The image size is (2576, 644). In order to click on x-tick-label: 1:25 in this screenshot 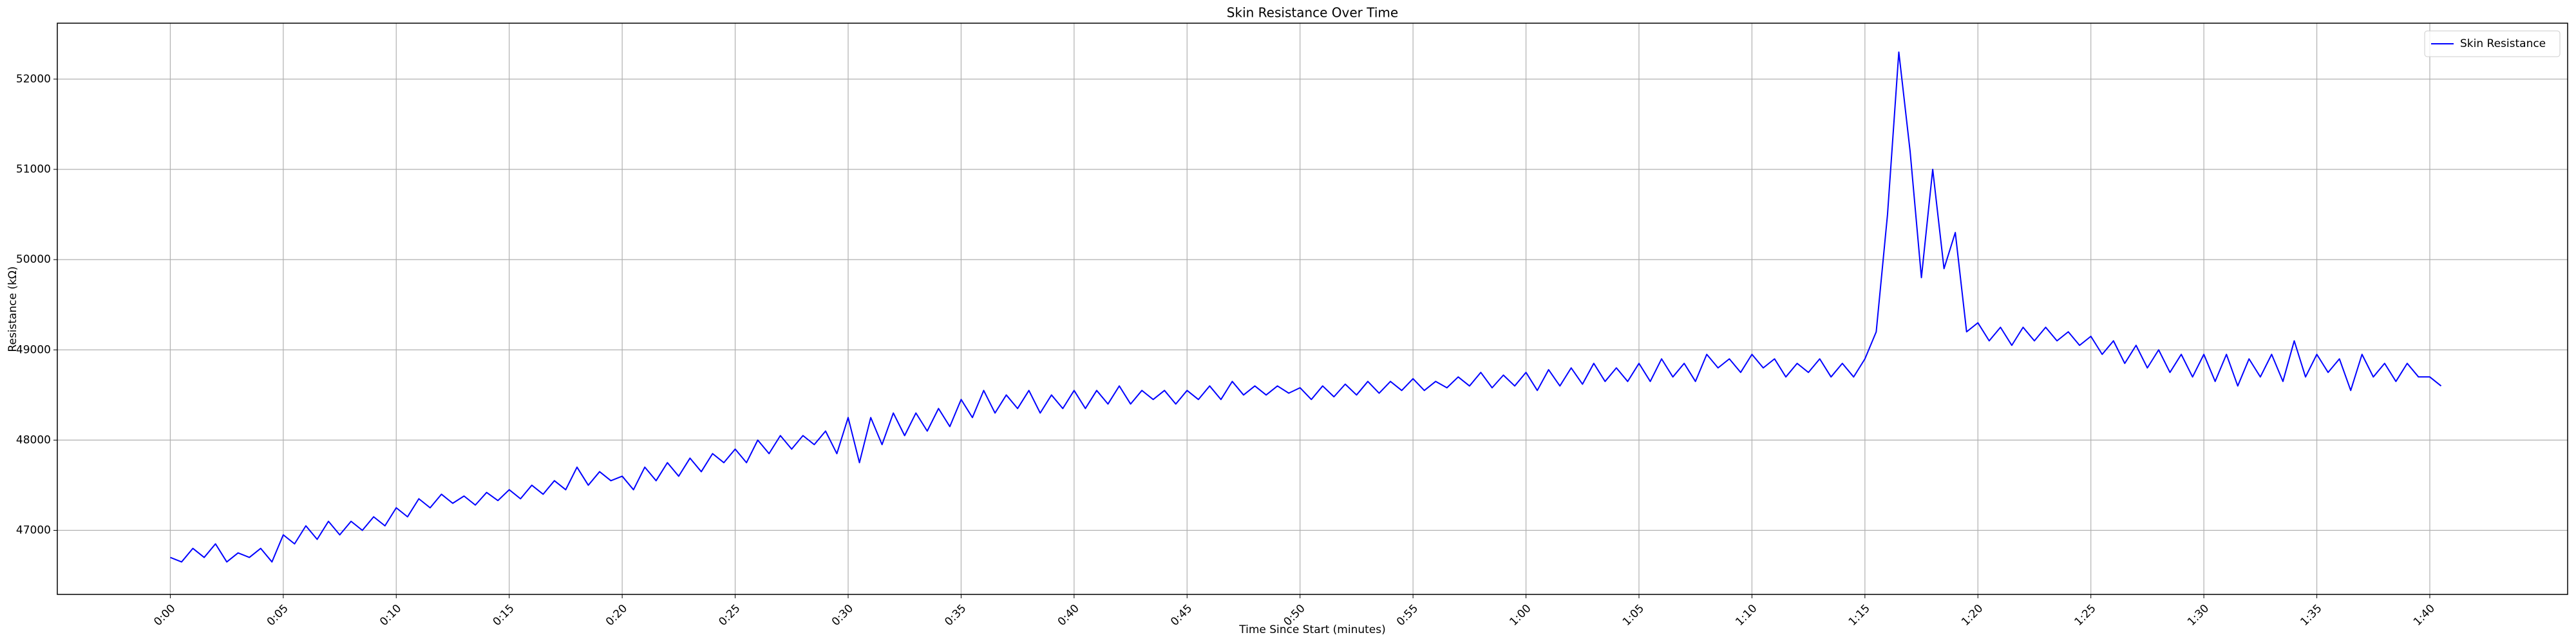, I will do `click(2085, 615)`.